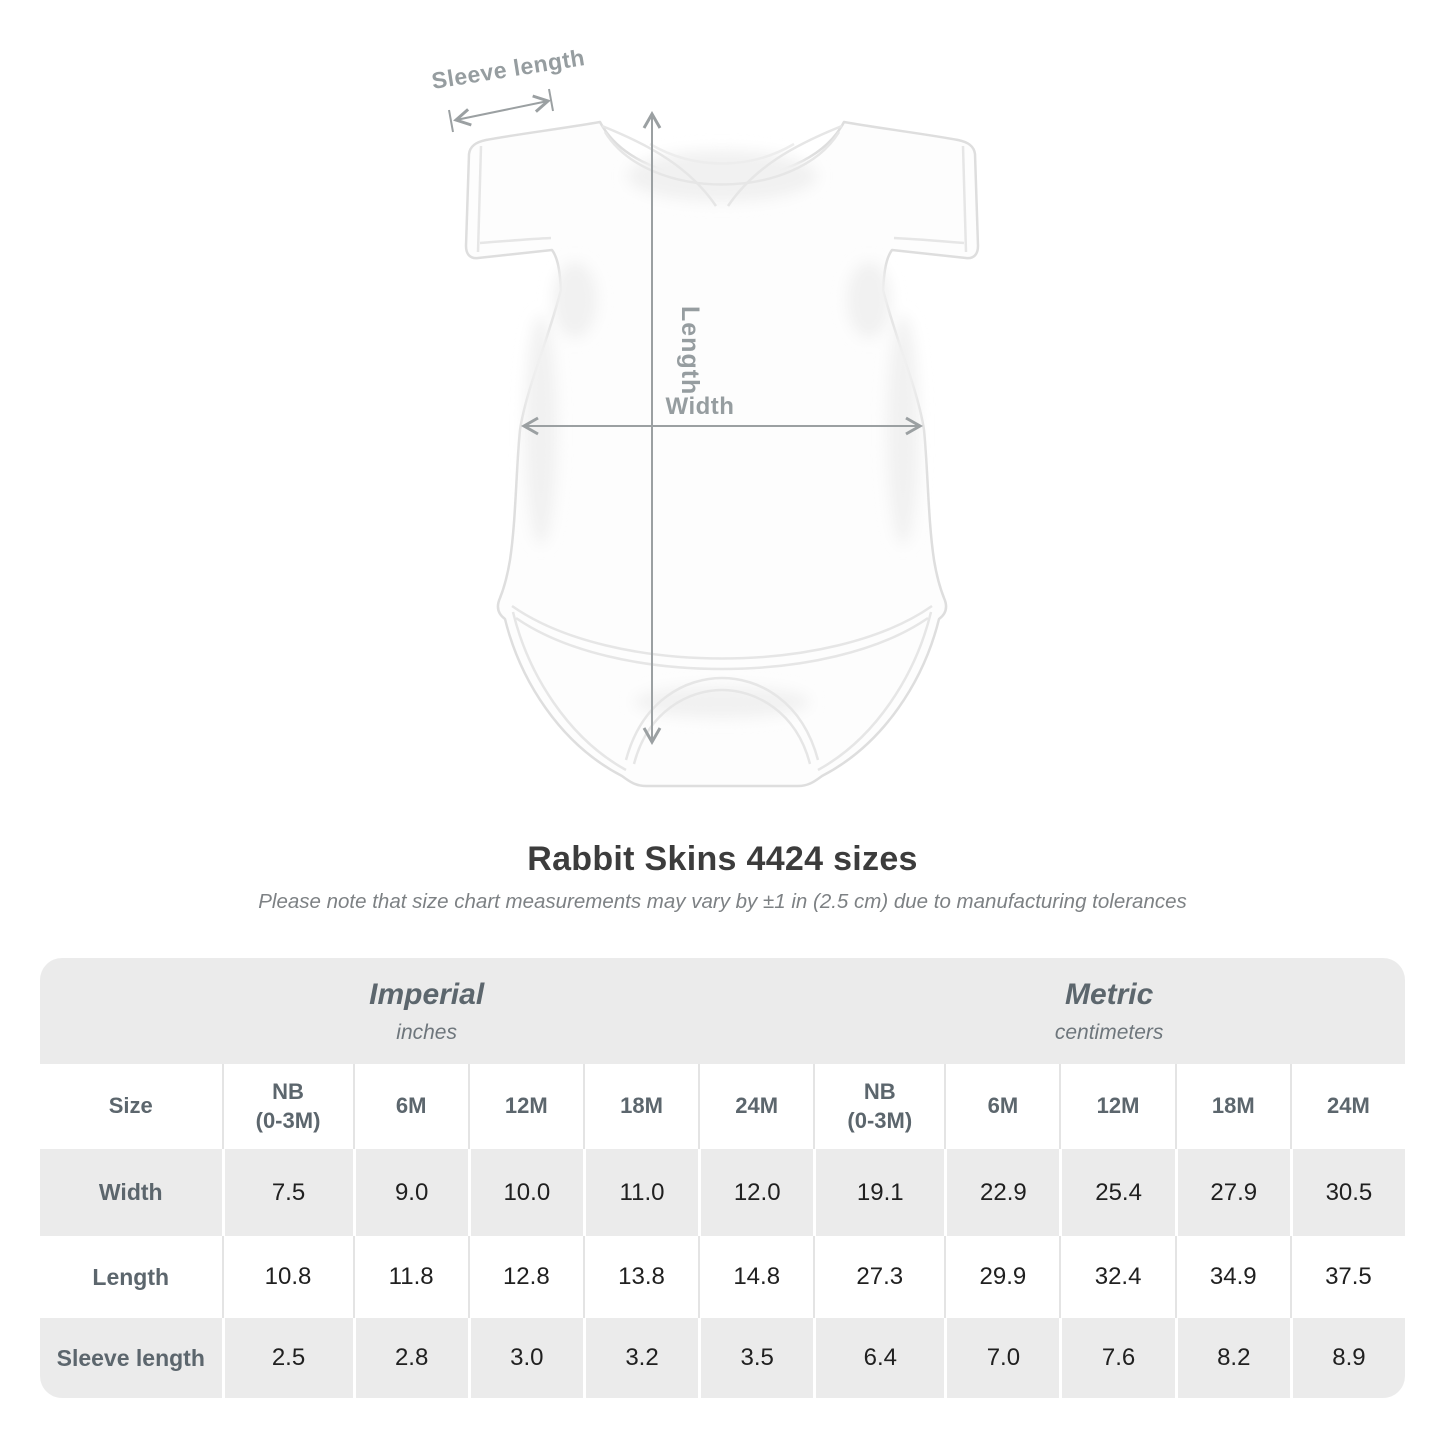  What do you see at coordinates (525, 1358) in the screenshot?
I see `table-cell: 3.0` at bounding box center [525, 1358].